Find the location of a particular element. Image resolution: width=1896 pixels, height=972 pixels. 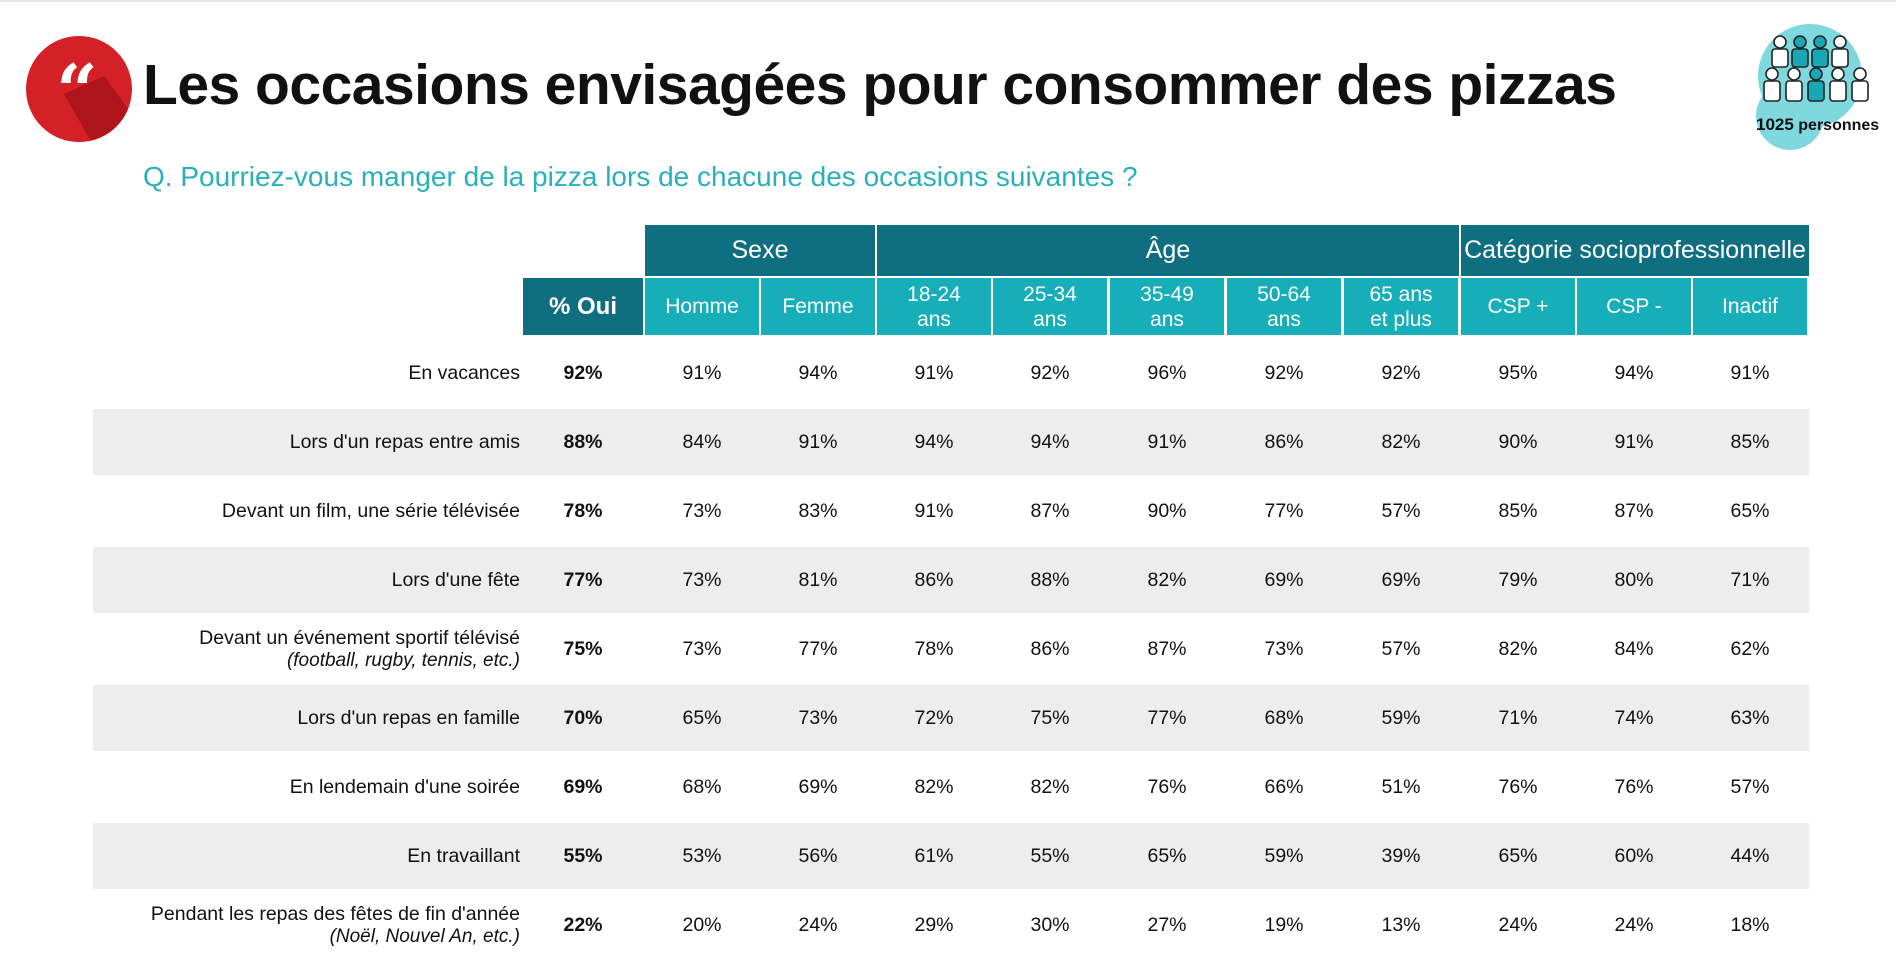

column-header: Femme is located at coordinates (818, 306).